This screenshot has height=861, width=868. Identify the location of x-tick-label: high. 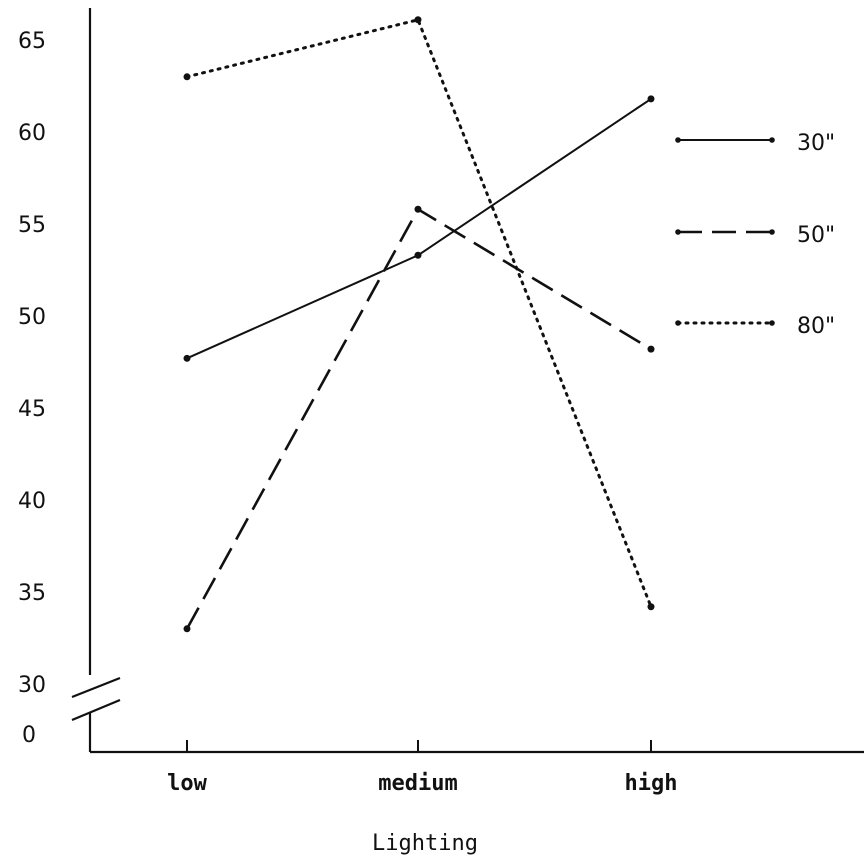
(651, 783).